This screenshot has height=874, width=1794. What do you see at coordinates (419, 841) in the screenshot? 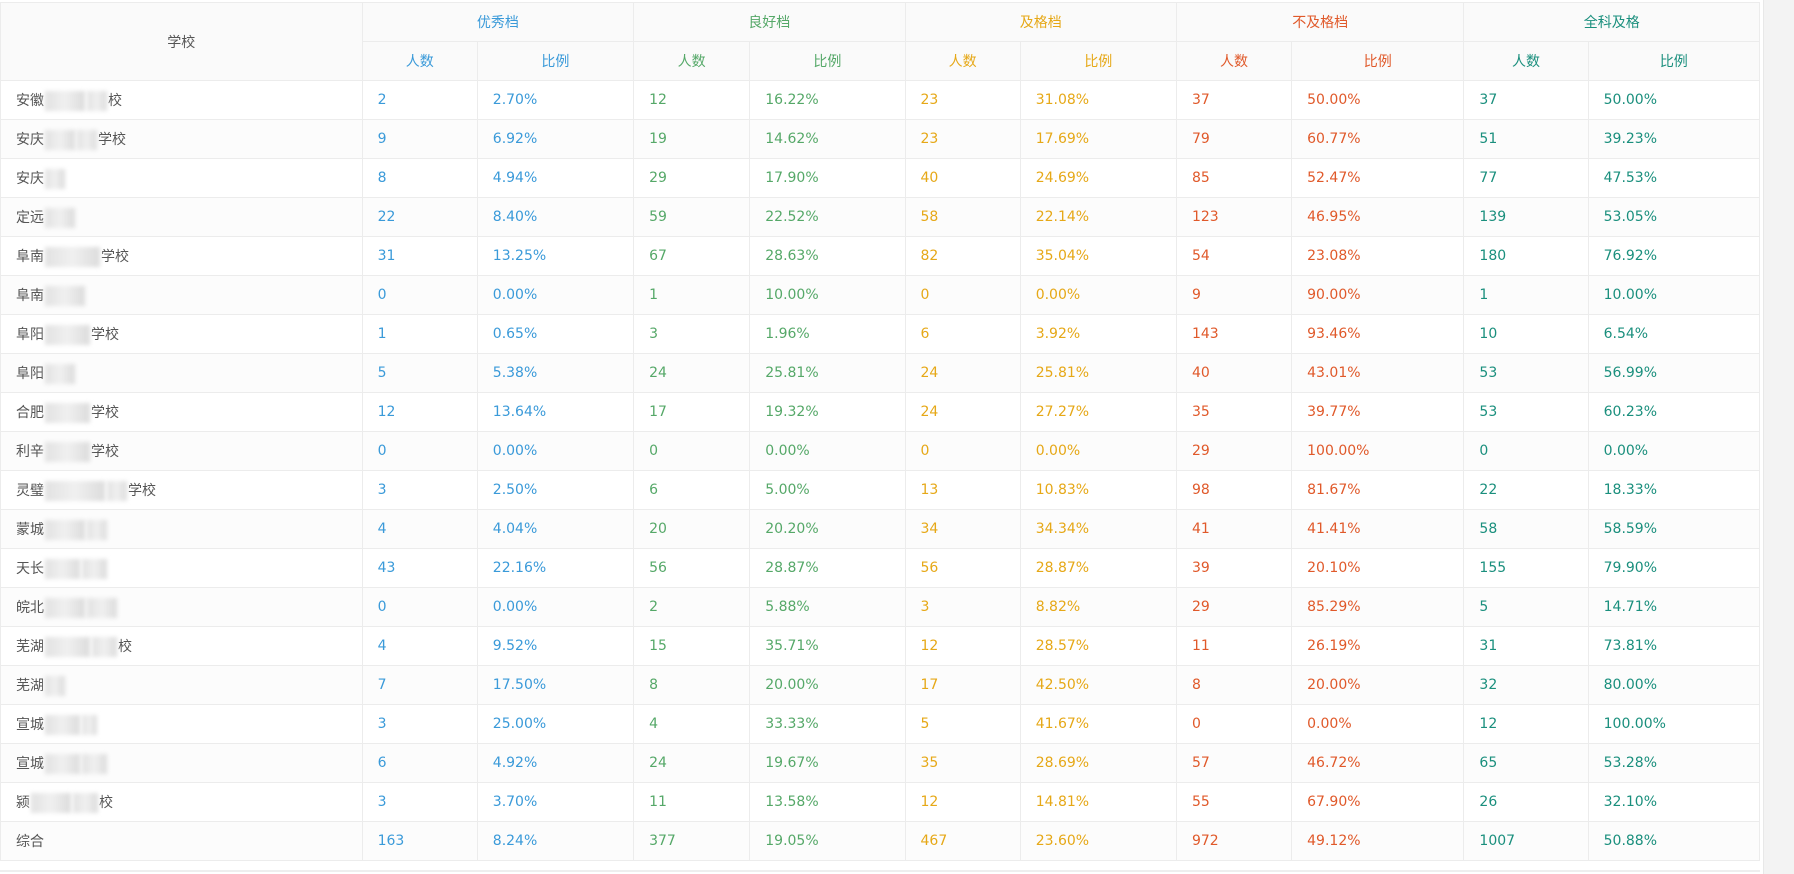
I see `excellent-count-cell: 163` at bounding box center [419, 841].